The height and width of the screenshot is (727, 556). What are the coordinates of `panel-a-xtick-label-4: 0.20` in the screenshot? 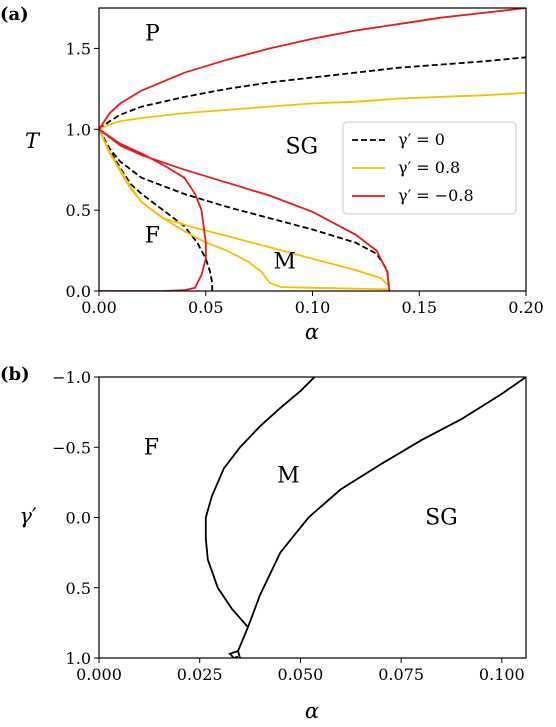 It's located at (526, 307).